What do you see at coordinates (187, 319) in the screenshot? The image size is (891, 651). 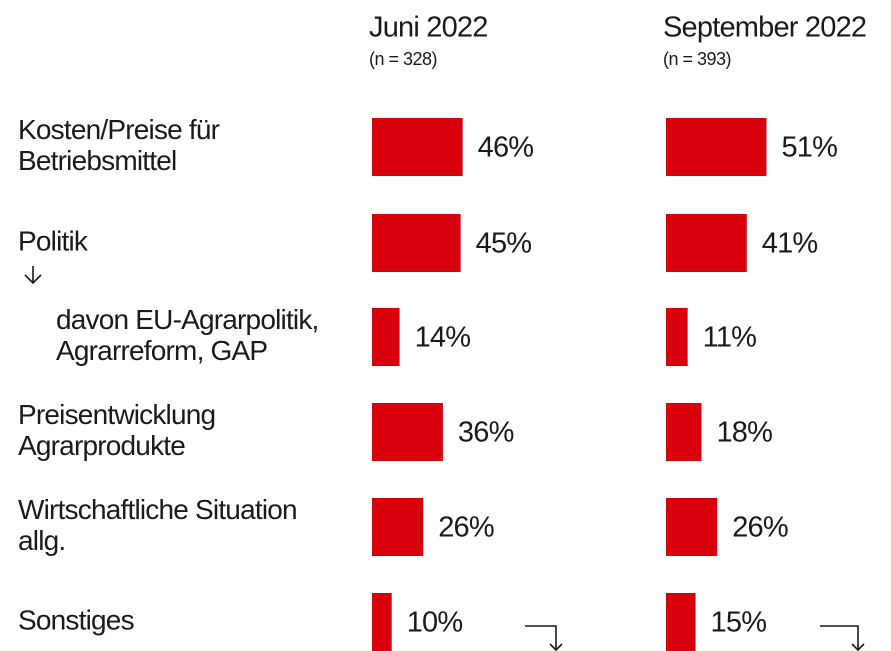 I see `category-label: davon EU-Agrarpolitik,` at bounding box center [187, 319].